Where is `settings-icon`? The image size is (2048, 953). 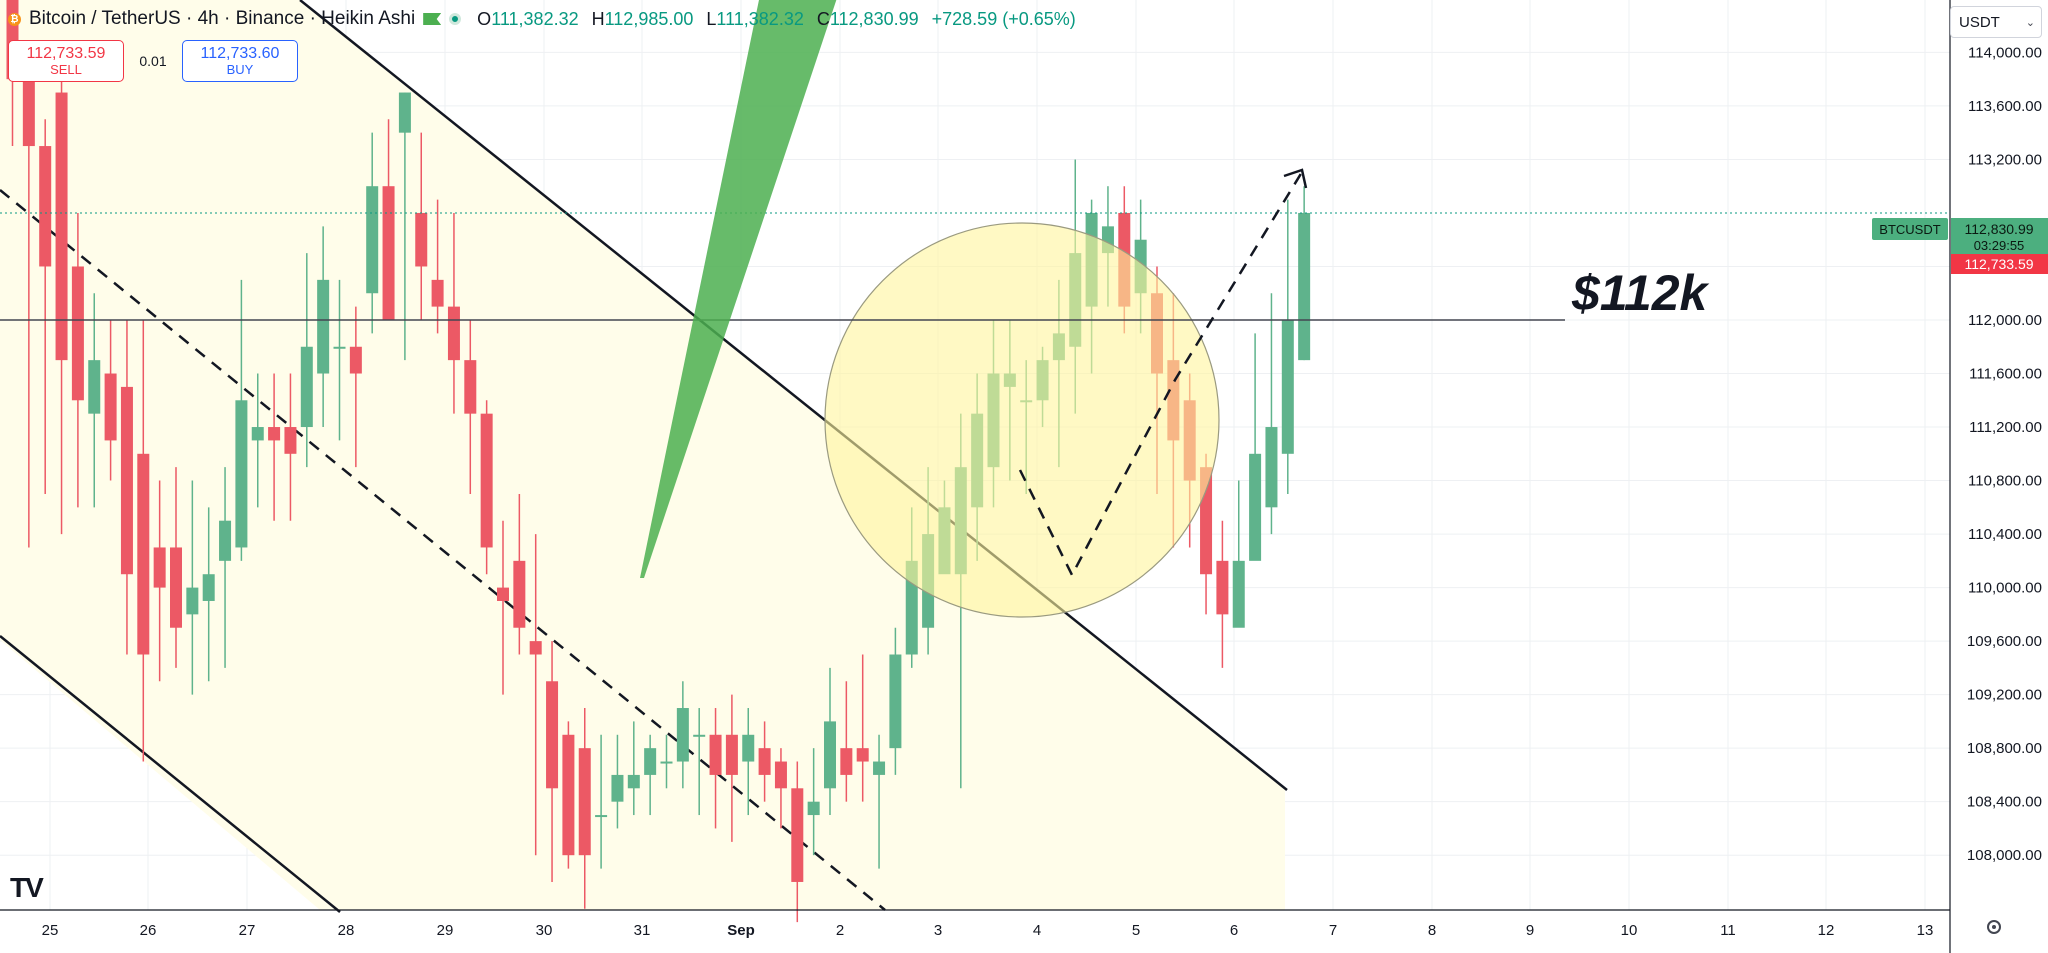
settings-icon is located at coordinates (1994, 927).